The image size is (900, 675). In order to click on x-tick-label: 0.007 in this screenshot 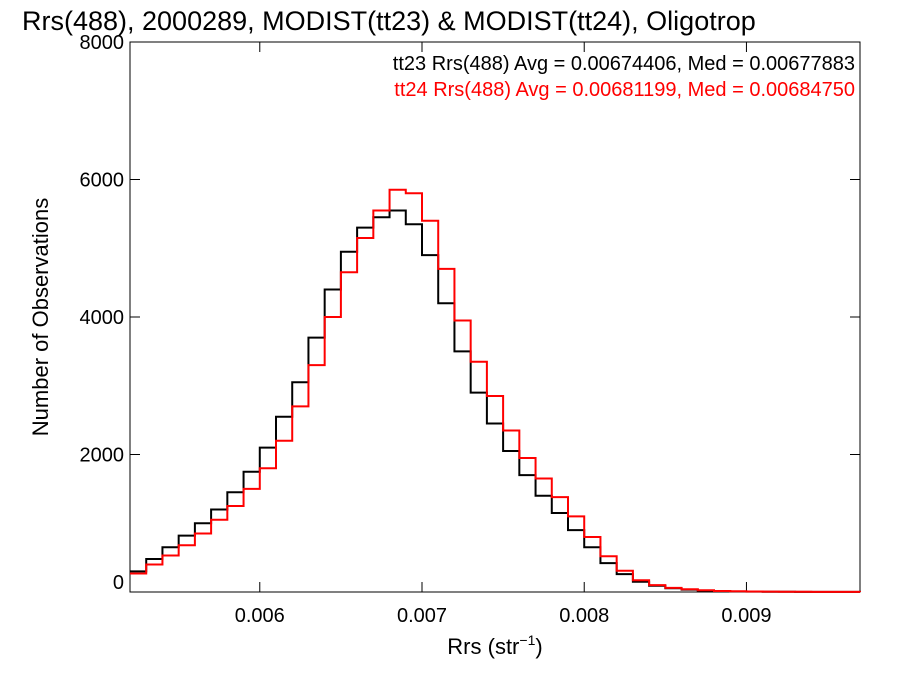, I will do `click(422, 616)`.